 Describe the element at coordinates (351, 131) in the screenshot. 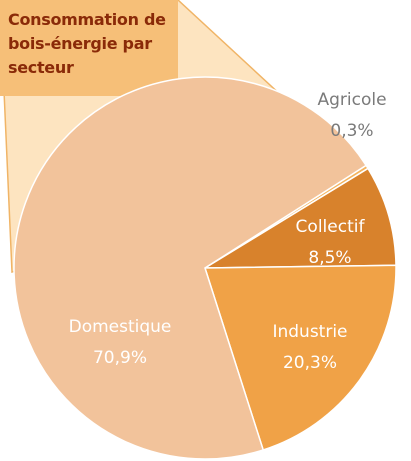

I see `value-label: 0,3%` at that location.